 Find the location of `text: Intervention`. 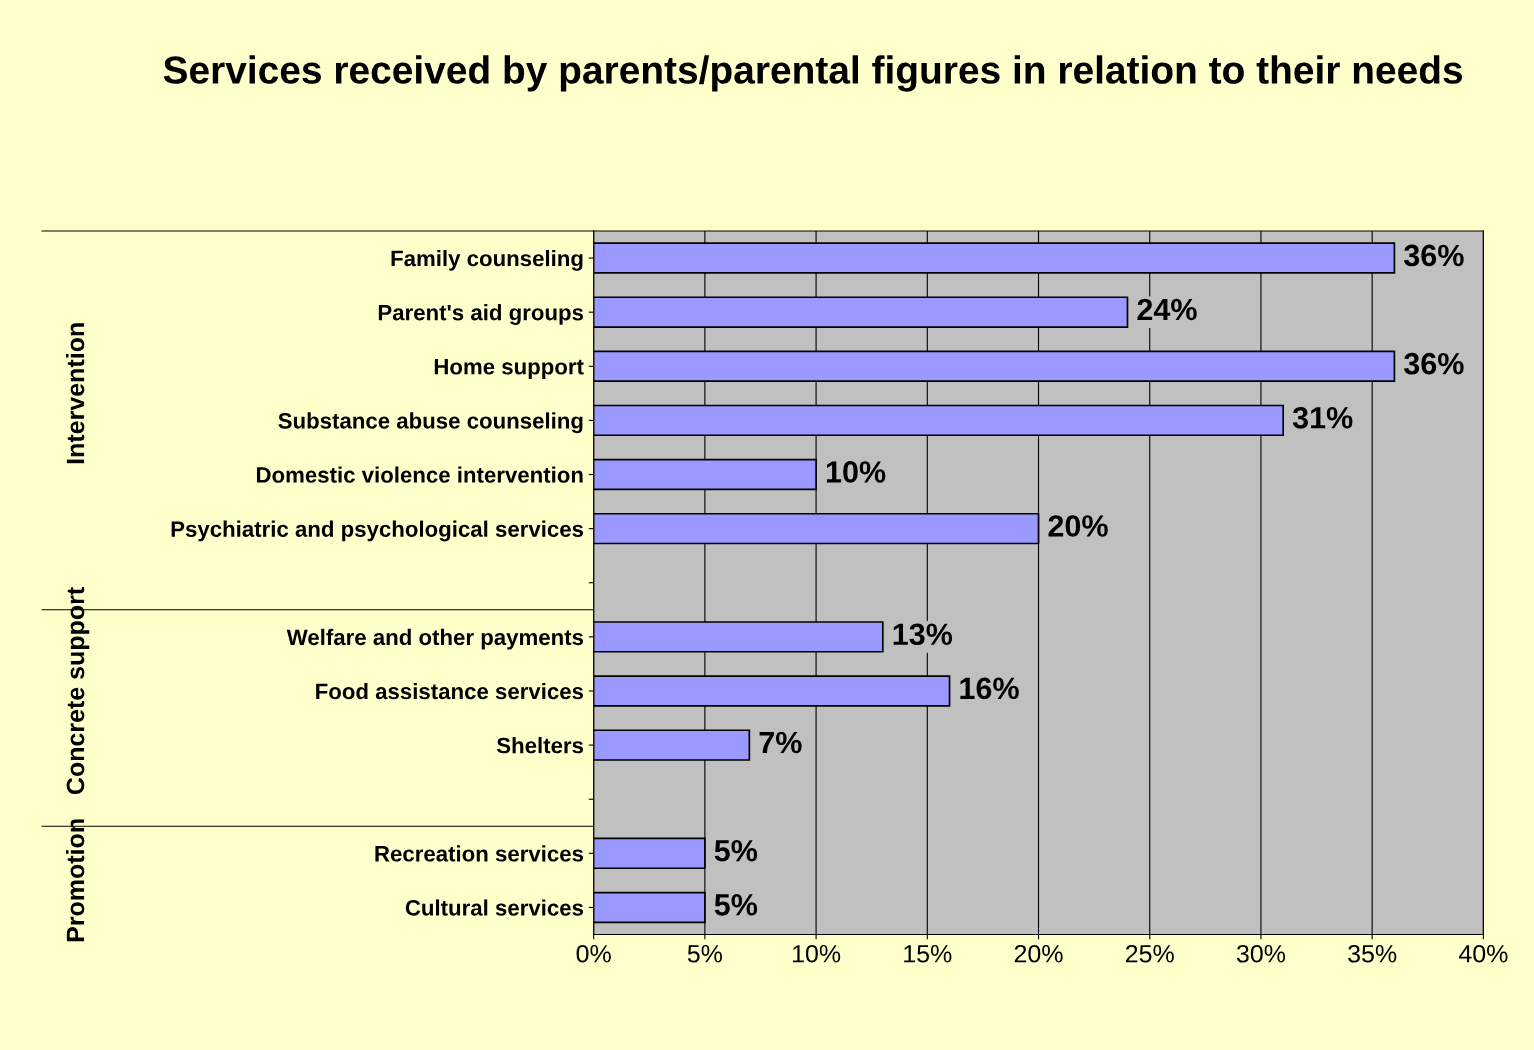

text: Intervention is located at coordinates (75, 393).